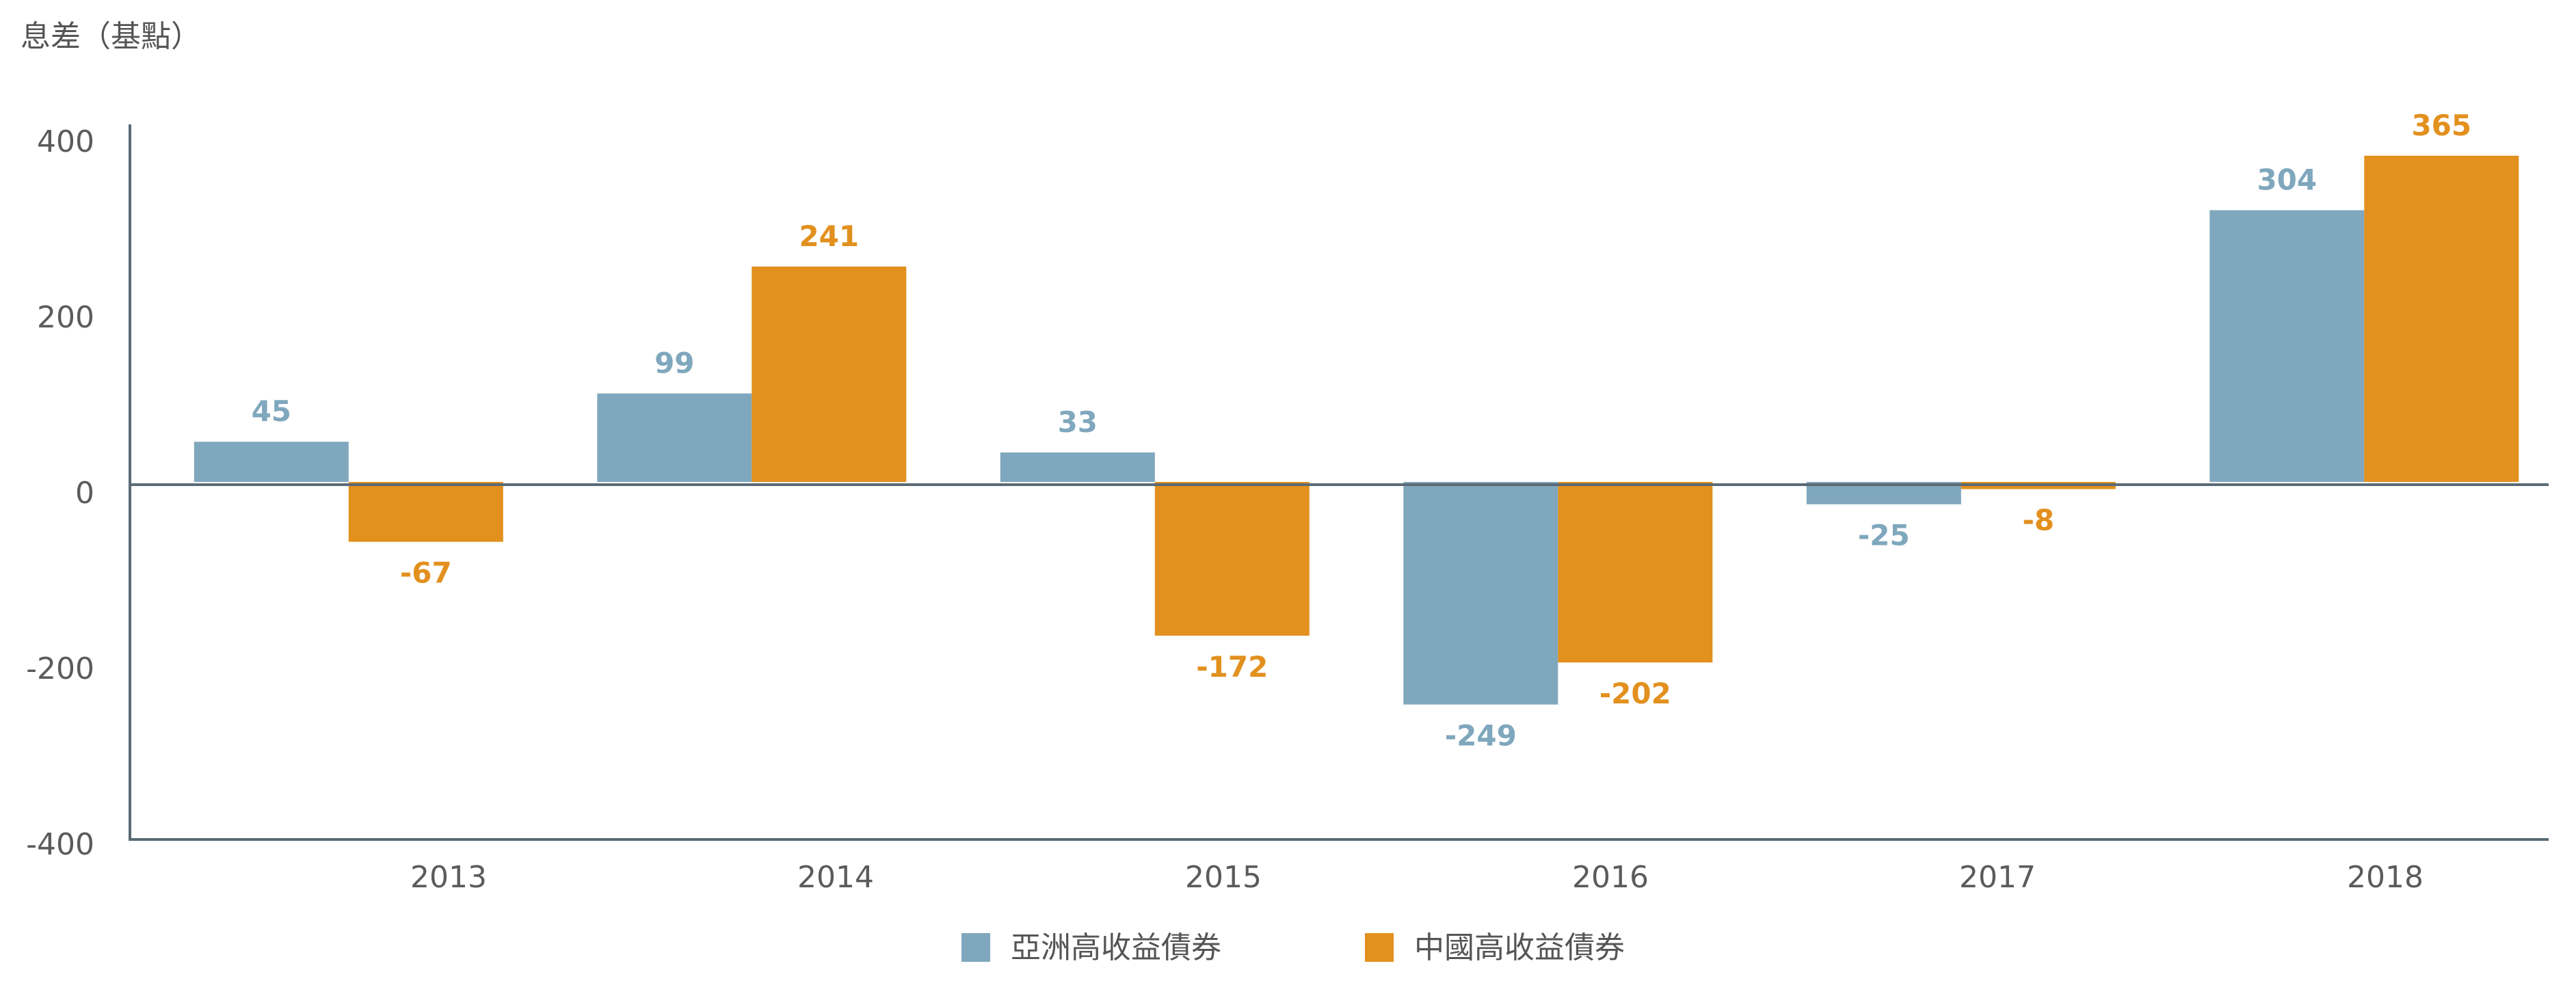 The image size is (2576, 996). Describe the element at coordinates (2385, 877) in the screenshot. I see `x-tick-label: 2018` at that location.